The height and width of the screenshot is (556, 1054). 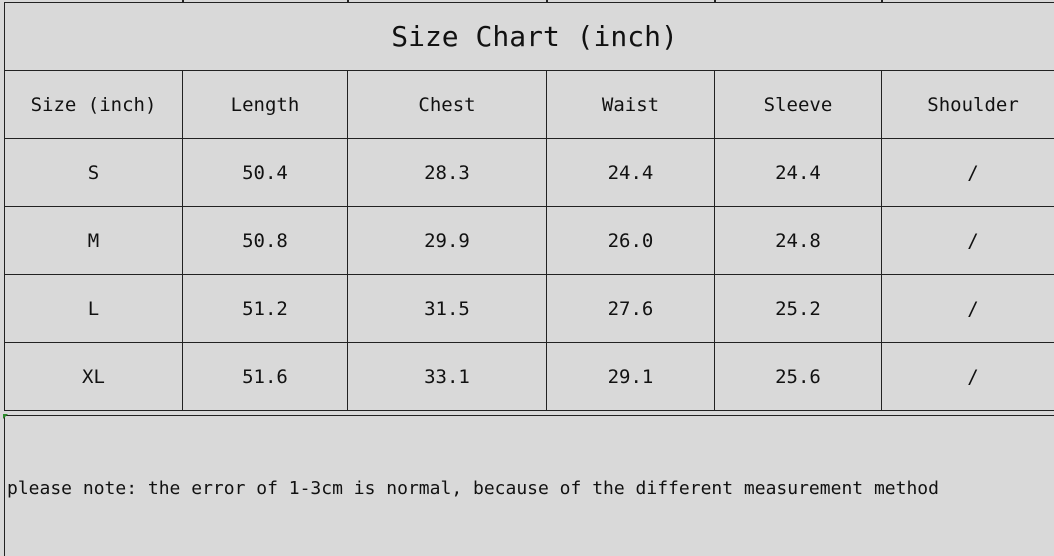 I want to click on cell: XL, so click(x=94, y=377).